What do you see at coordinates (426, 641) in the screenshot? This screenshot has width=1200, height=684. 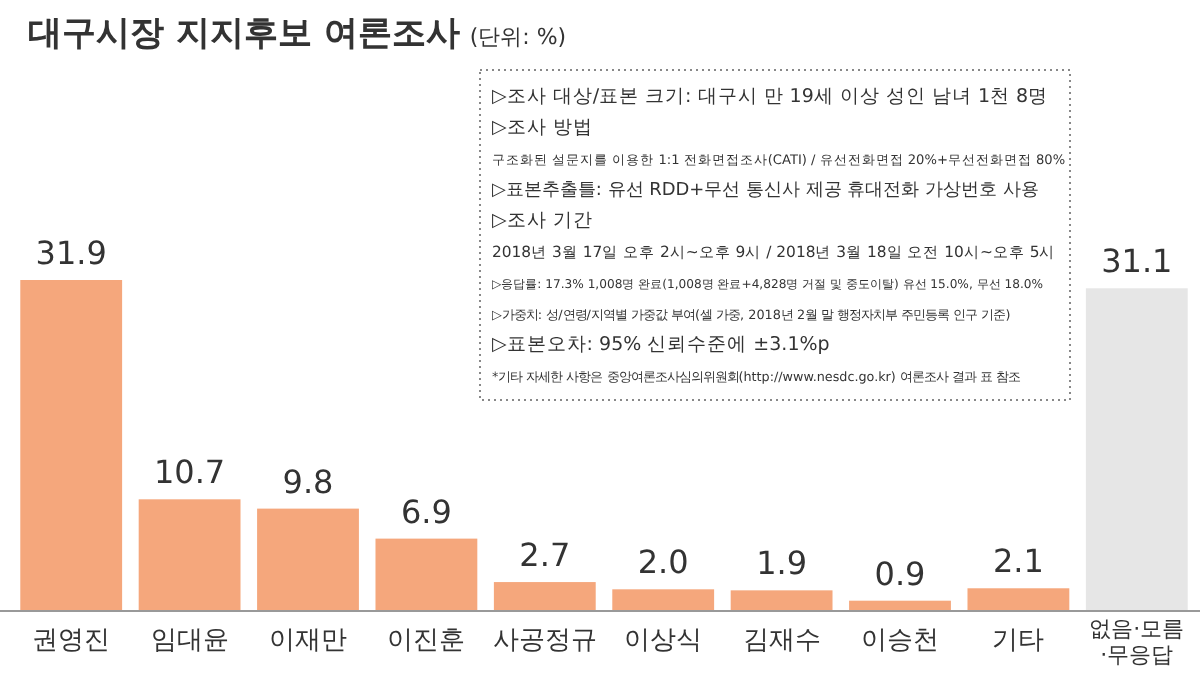 I see `x-tick-label: 이진훈` at bounding box center [426, 641].